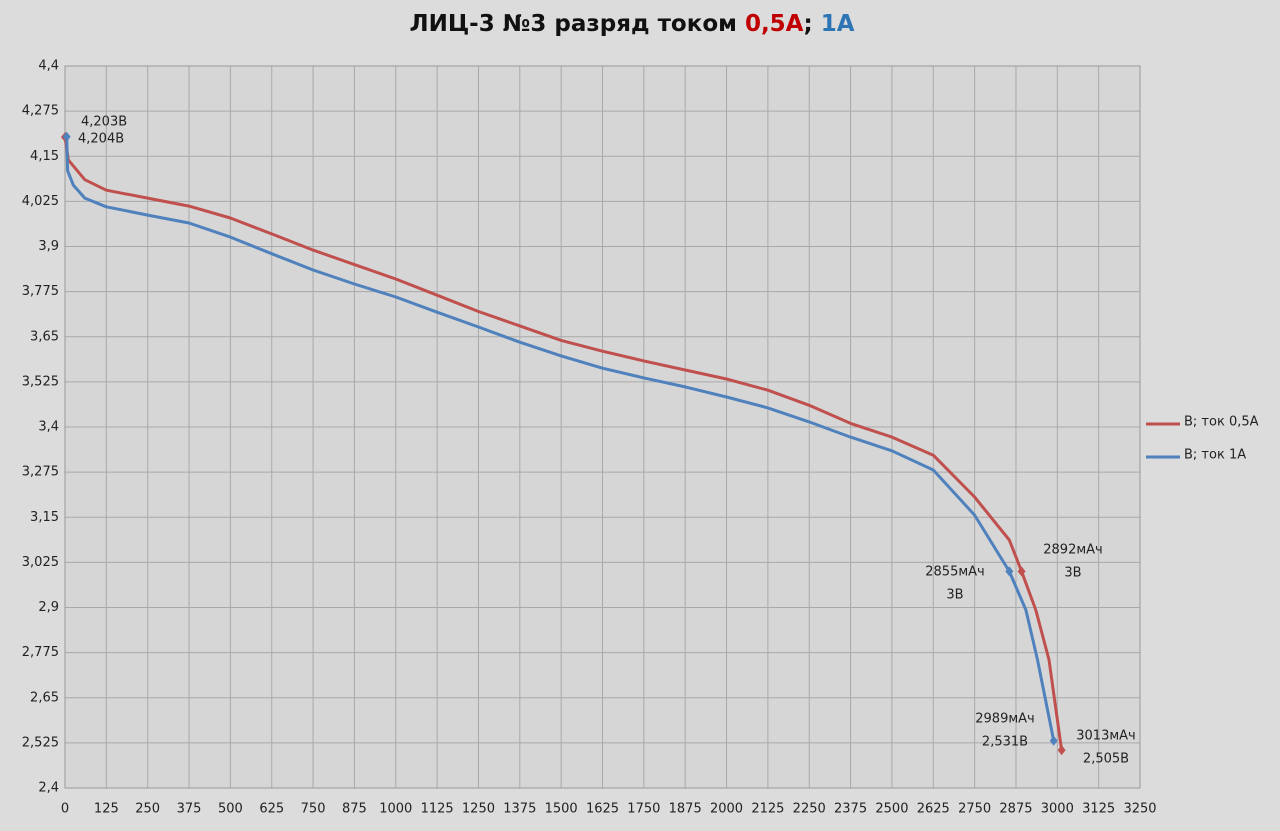 This screenshot has width=1280, height=831. Describe the element at coordinates (643, 809) in the screenshot. I see `x-tick-label: 1750` at that location.